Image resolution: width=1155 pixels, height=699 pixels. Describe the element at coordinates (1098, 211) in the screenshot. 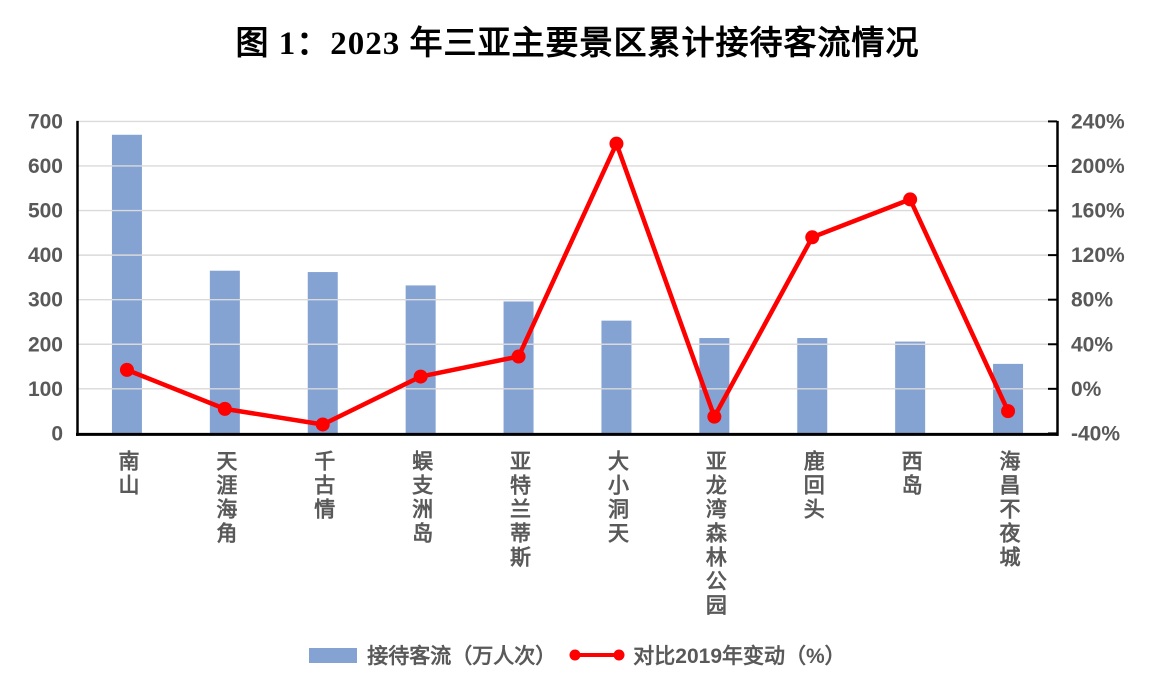

I see `right-axis-tick-label: 160%` at that location.